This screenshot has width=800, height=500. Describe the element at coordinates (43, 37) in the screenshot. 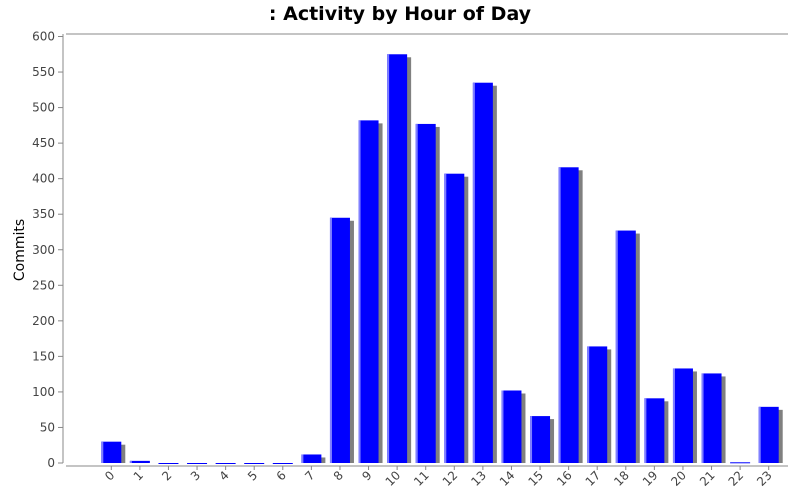

I see `y-tick-label: 600` at that location.